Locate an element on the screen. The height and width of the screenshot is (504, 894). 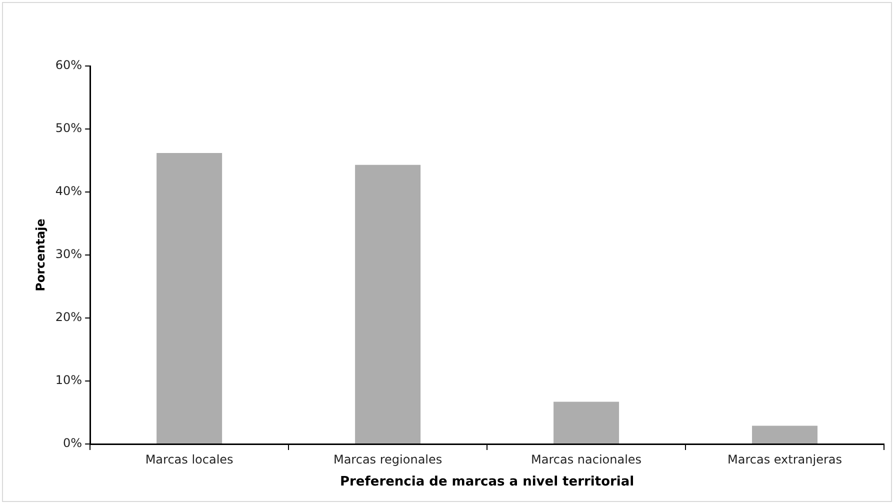
x-tick-label: Marcas locales is located at coordinates (189, 459).